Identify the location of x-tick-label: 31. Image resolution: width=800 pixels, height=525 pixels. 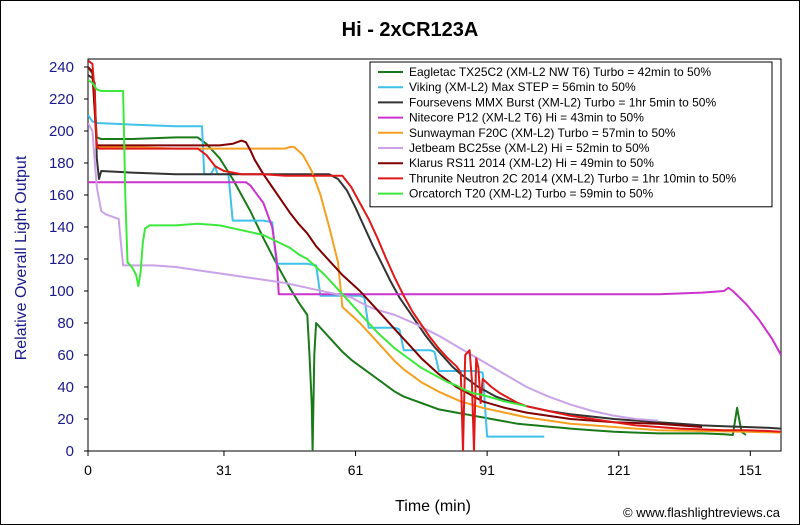
(224, 470).